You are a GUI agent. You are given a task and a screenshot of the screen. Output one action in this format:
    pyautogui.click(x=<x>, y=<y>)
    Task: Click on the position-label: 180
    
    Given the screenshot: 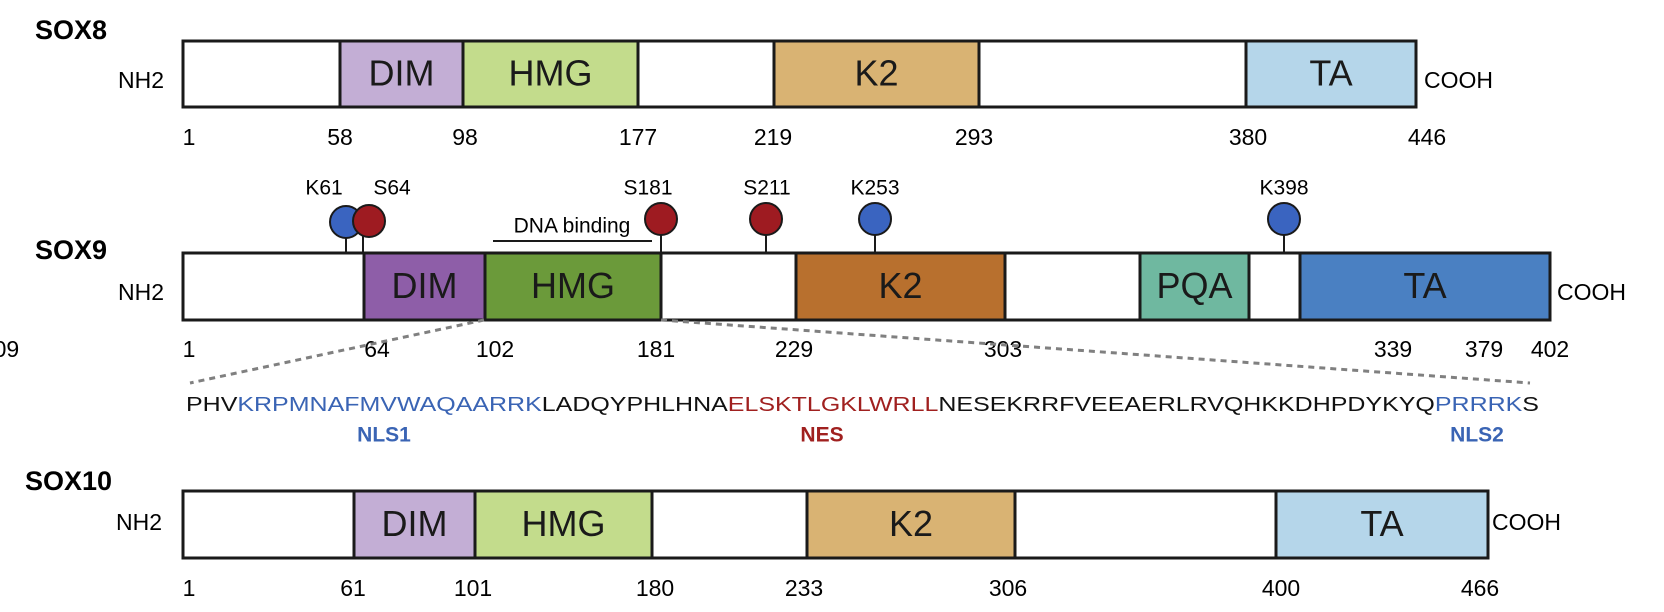 What is the action you would take?
    pyautogui.click(x=655, y=588)
    